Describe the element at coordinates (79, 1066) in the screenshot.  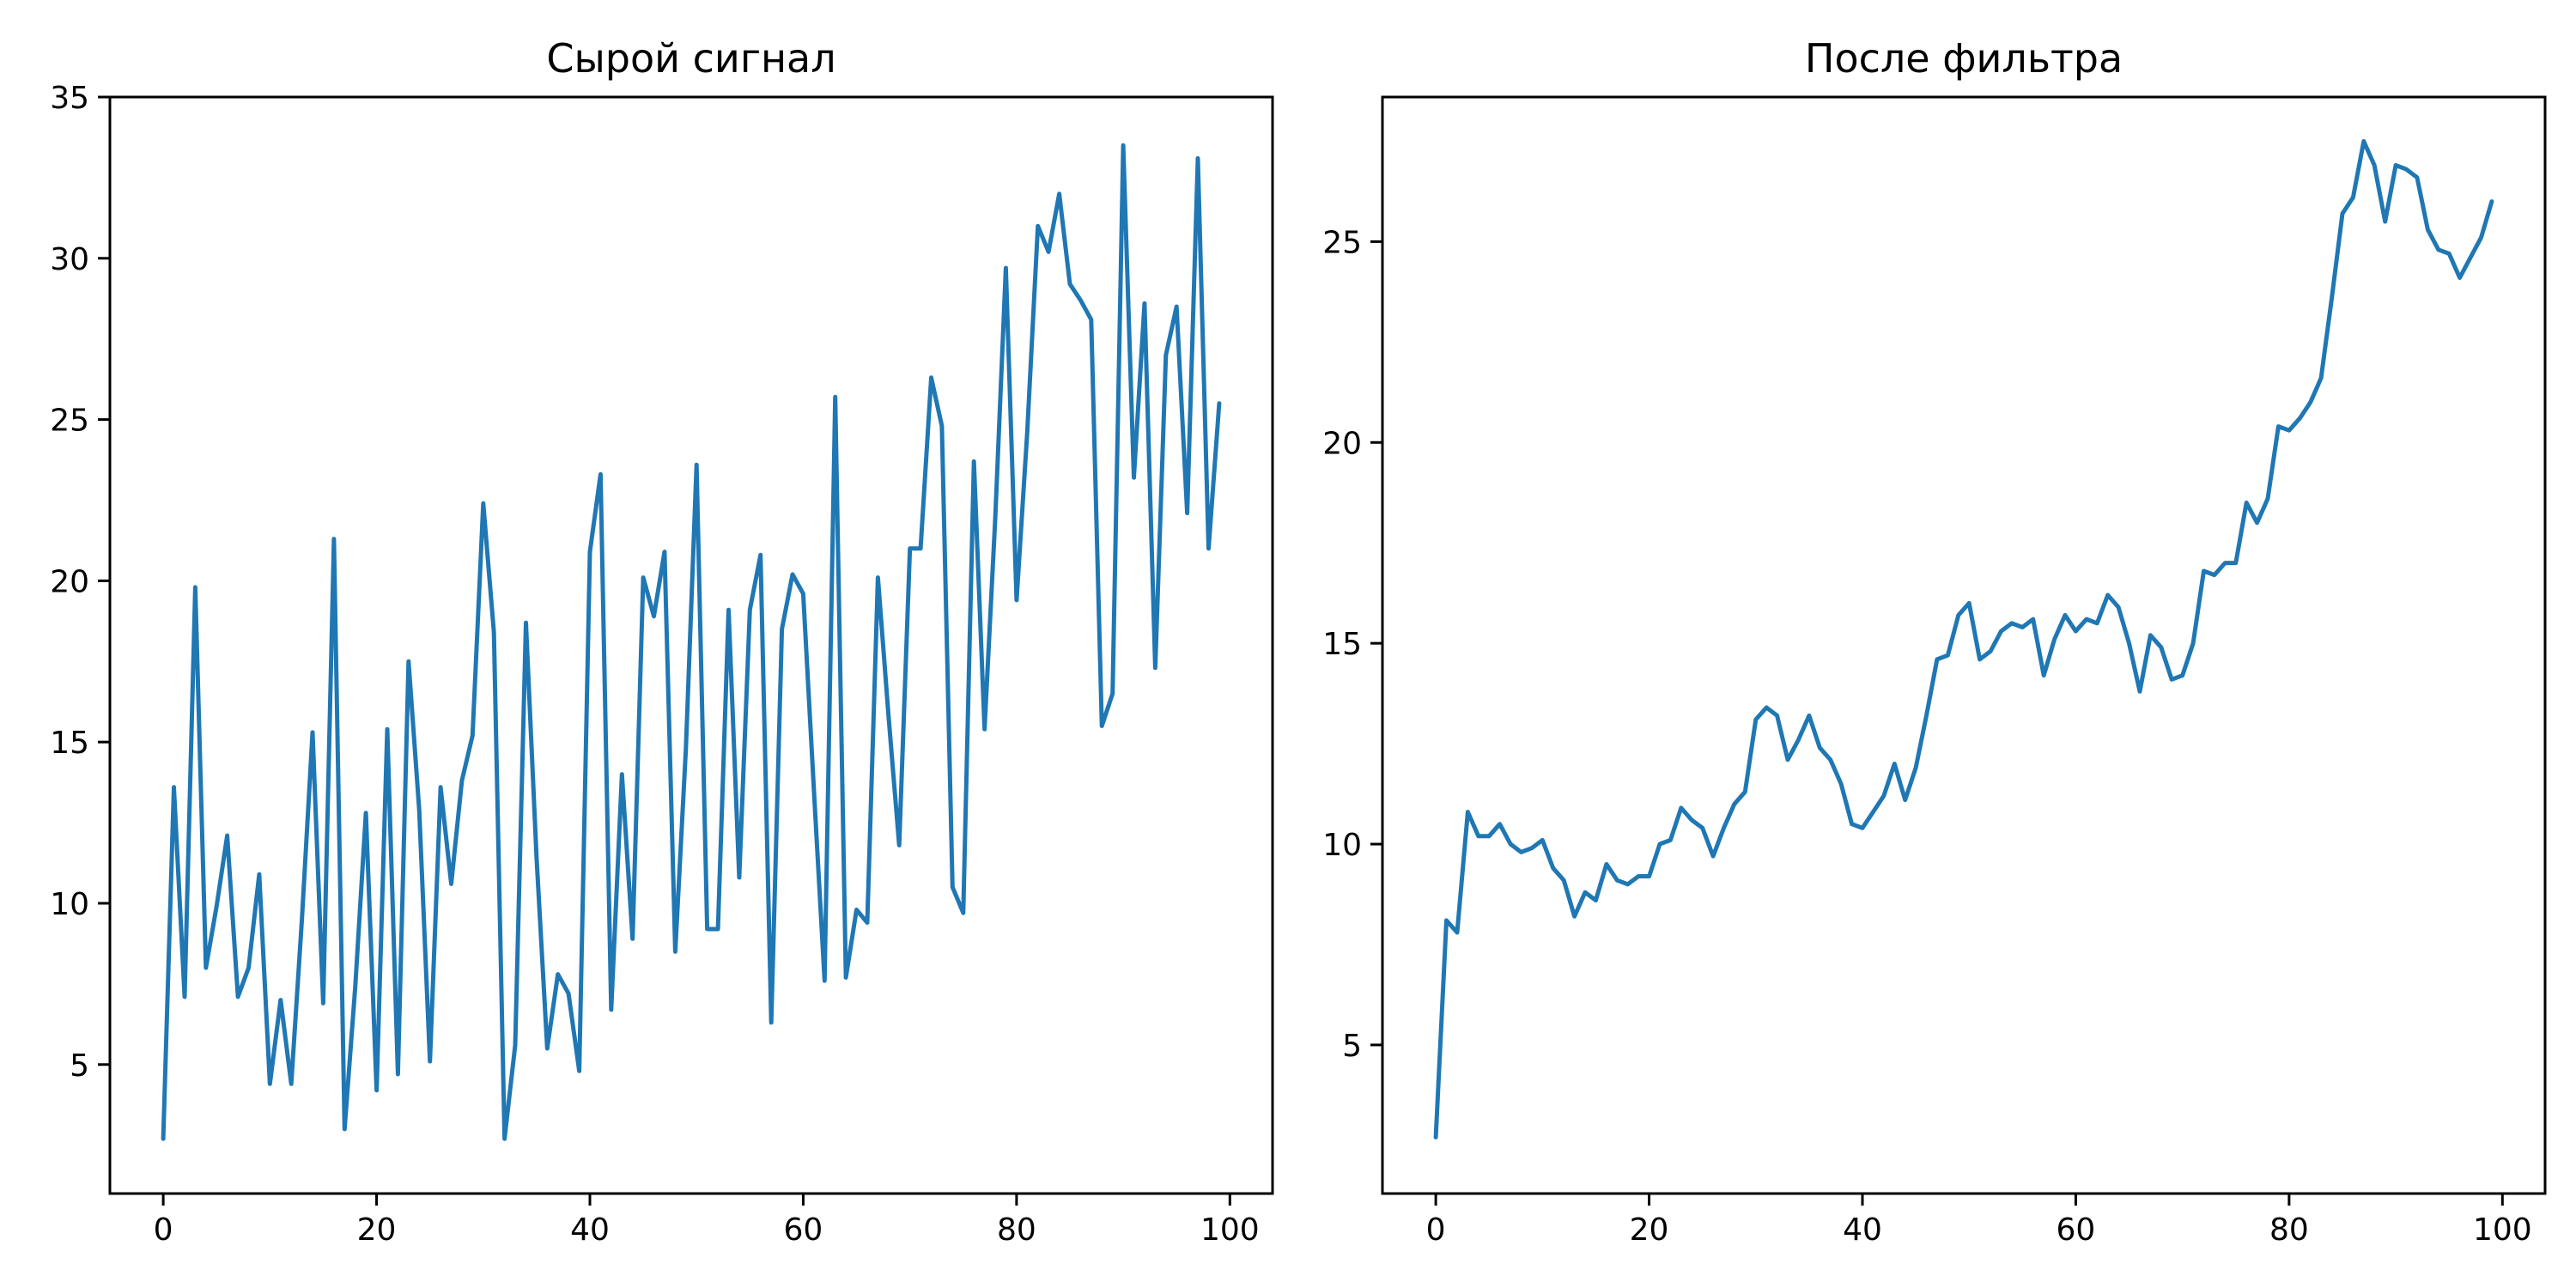
I see `raw-signal-y-tick-label: 5` at that location.